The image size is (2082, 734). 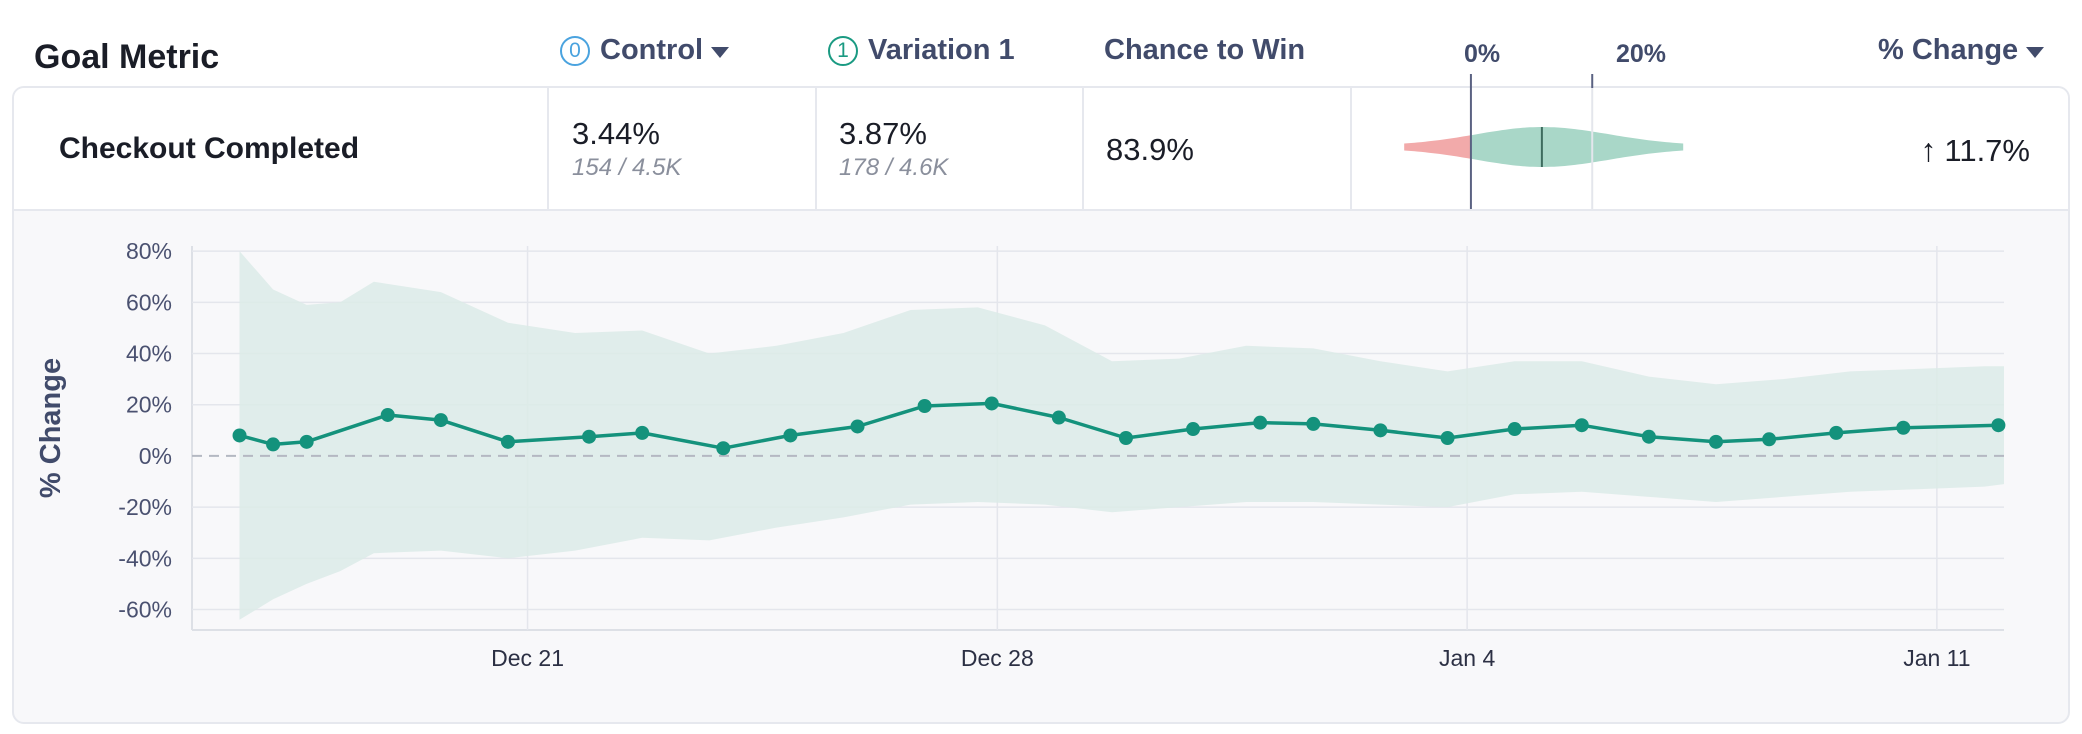 I want to click on variation-column-header: 1 Variation 1, so click(x=921, y=50).